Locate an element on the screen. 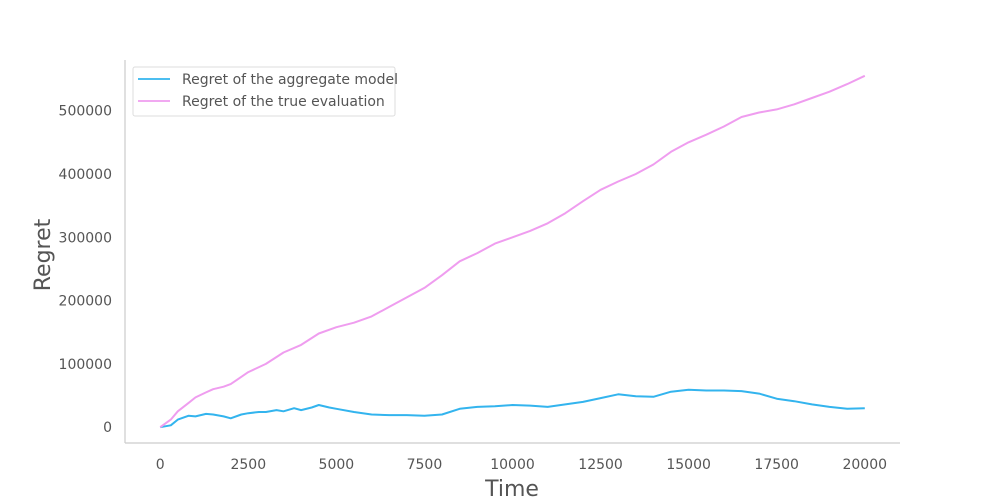 This screenshot has width=1000, height=500. y-tick-label: 0 is located at coordinates (107, 428).